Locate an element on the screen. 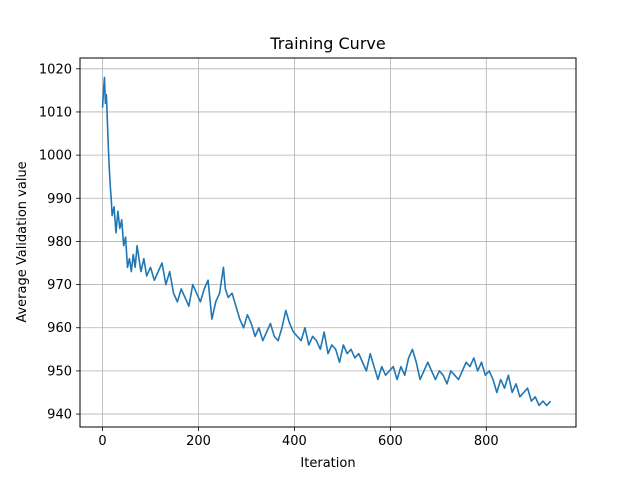  y-tick-label: 980 is located at coordinates (59, 242).